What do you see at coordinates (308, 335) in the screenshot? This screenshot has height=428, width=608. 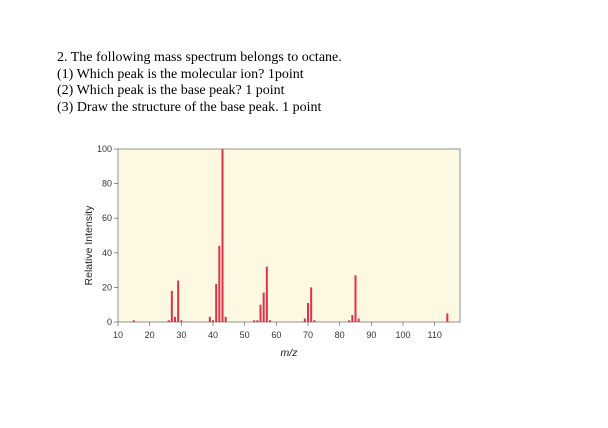 I see `x-tick-label-70: 70` at bounding box center [308, 335].